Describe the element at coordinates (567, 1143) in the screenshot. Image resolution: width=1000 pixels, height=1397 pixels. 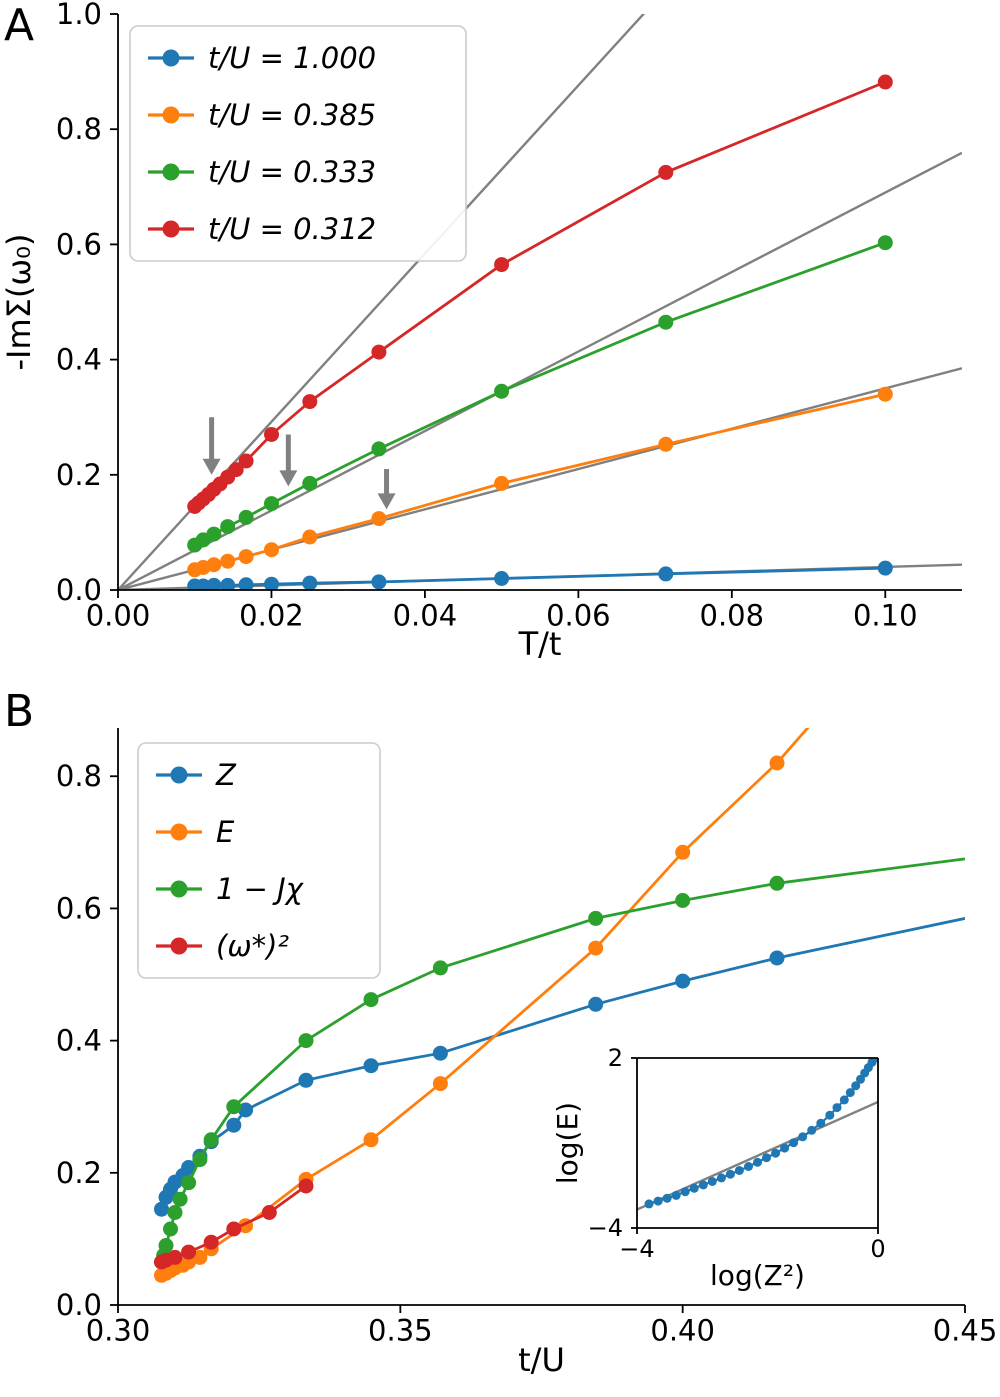
I see `y-axis-label: log(E)` at that location.